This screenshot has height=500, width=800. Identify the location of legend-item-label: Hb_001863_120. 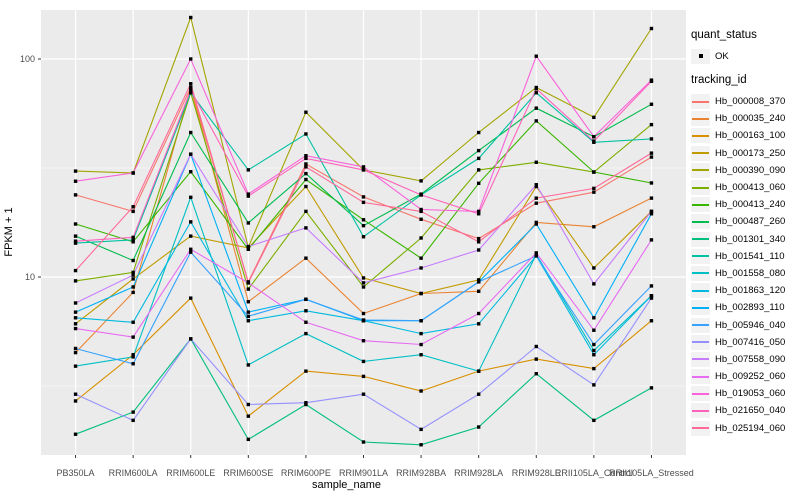
(750, 291).